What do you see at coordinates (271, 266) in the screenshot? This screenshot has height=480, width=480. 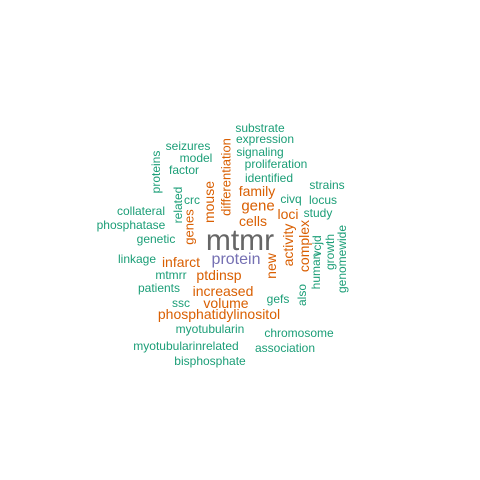 I see `word-new: new` at bounding box center [271, 266].